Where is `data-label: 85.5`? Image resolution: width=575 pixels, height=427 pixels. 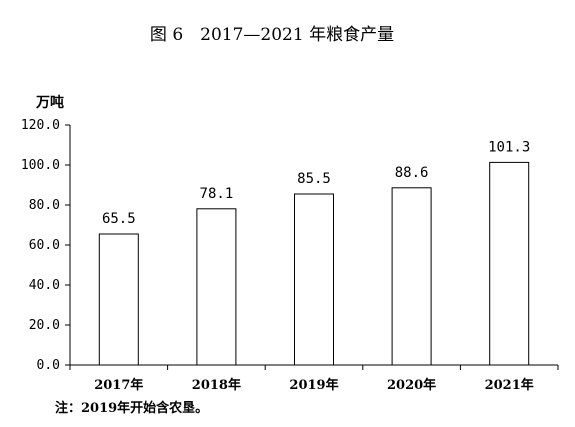
data-label: 85.5 is located at coordinates (314, 179).